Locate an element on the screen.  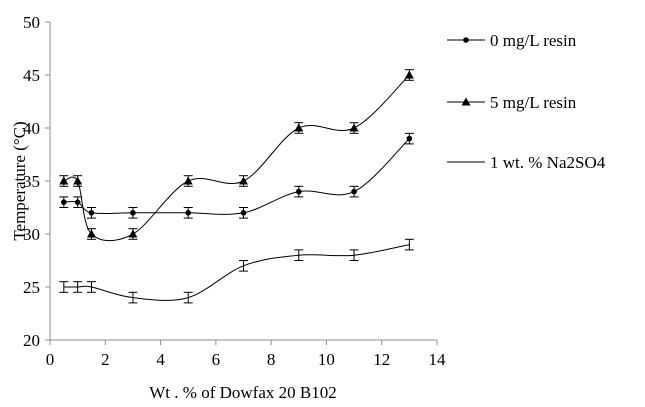
legend-label: 0 mg/L resin is located at coordinates (533, 40).